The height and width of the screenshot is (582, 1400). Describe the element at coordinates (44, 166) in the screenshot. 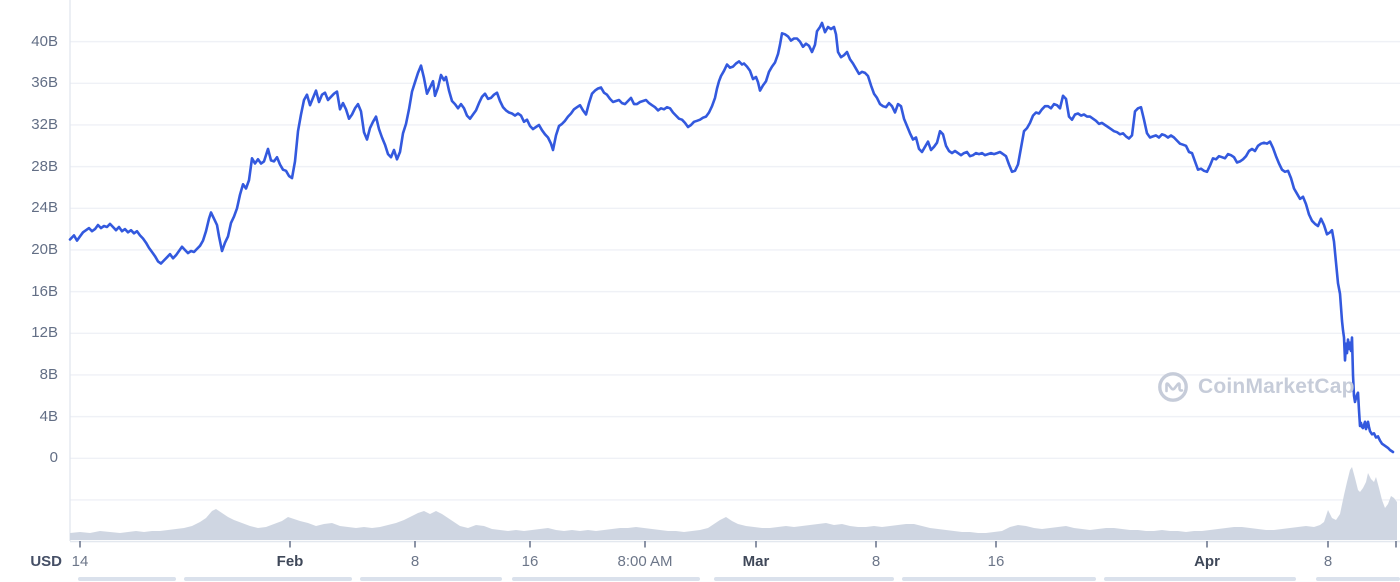

I see `y-axis-label: 28B` at that location.